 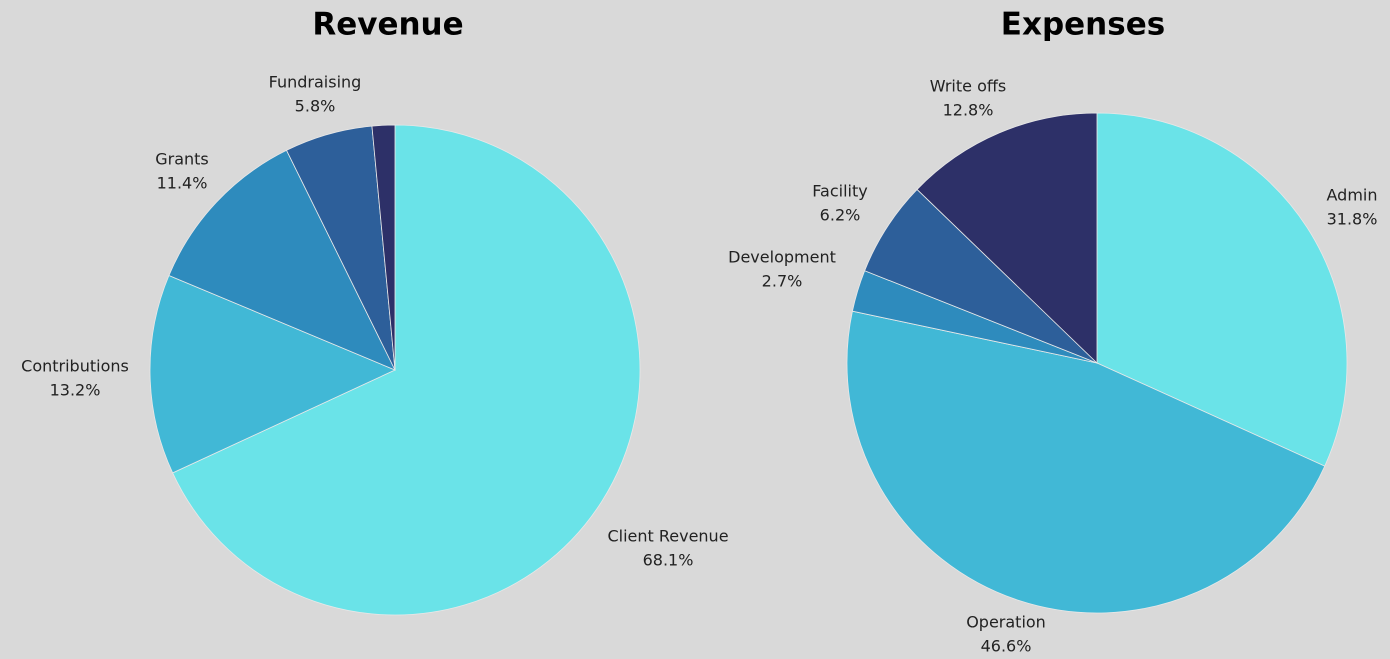 I want to click on slice-value-label: 2.7%, so click(x=782, y=281).